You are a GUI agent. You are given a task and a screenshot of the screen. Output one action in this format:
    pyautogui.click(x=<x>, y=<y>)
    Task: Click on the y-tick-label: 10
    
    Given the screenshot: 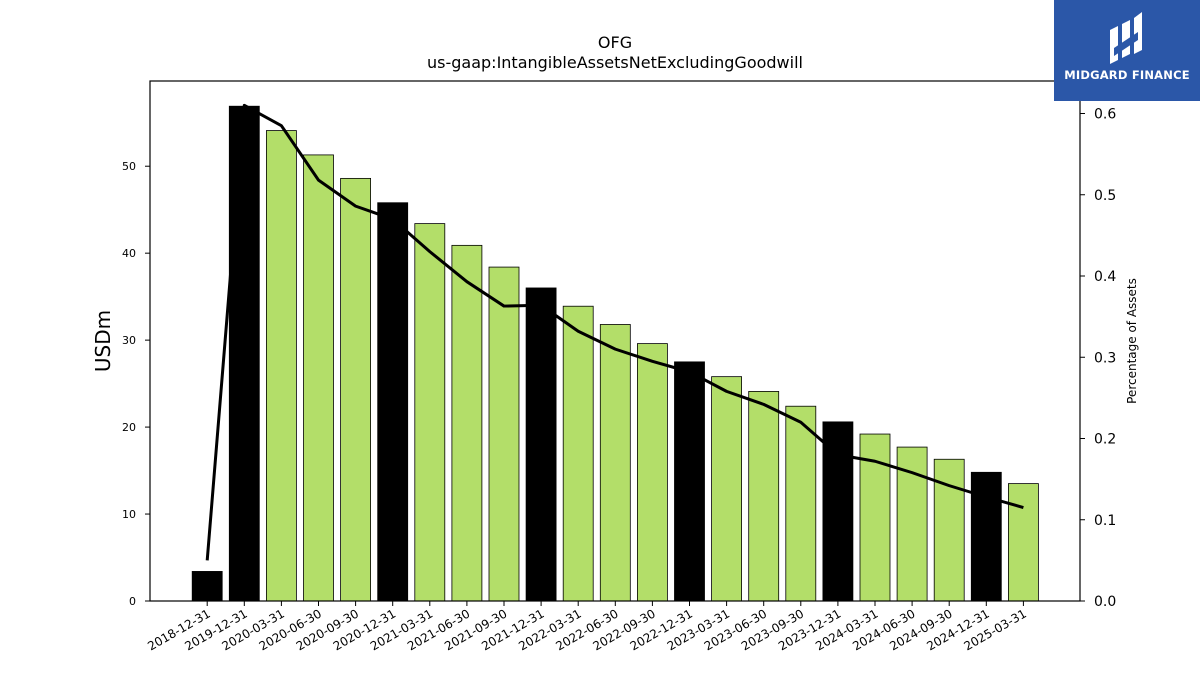 What is the action you would take?
    pyautogui.click(x=129, y=514)
    